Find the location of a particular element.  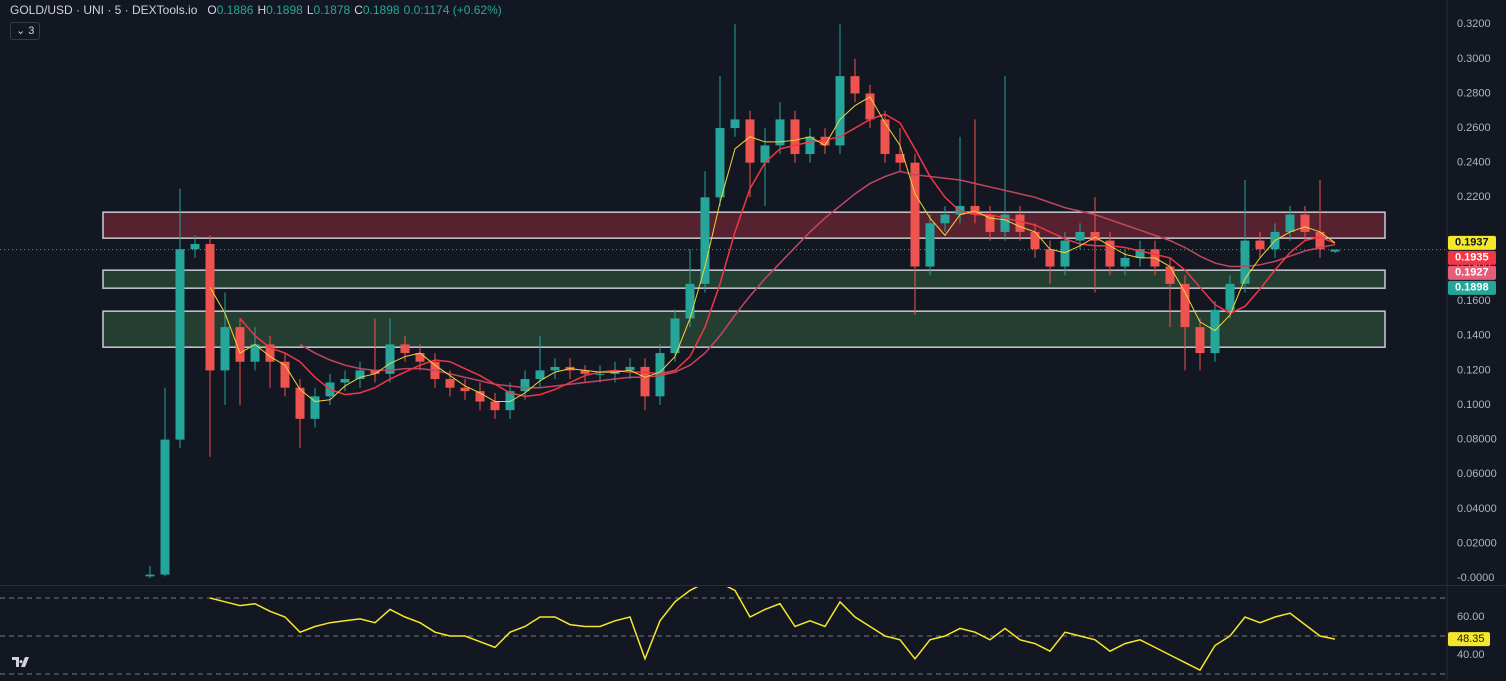

ohlc-value: 0.1886 is located at coordinates (235, 10).